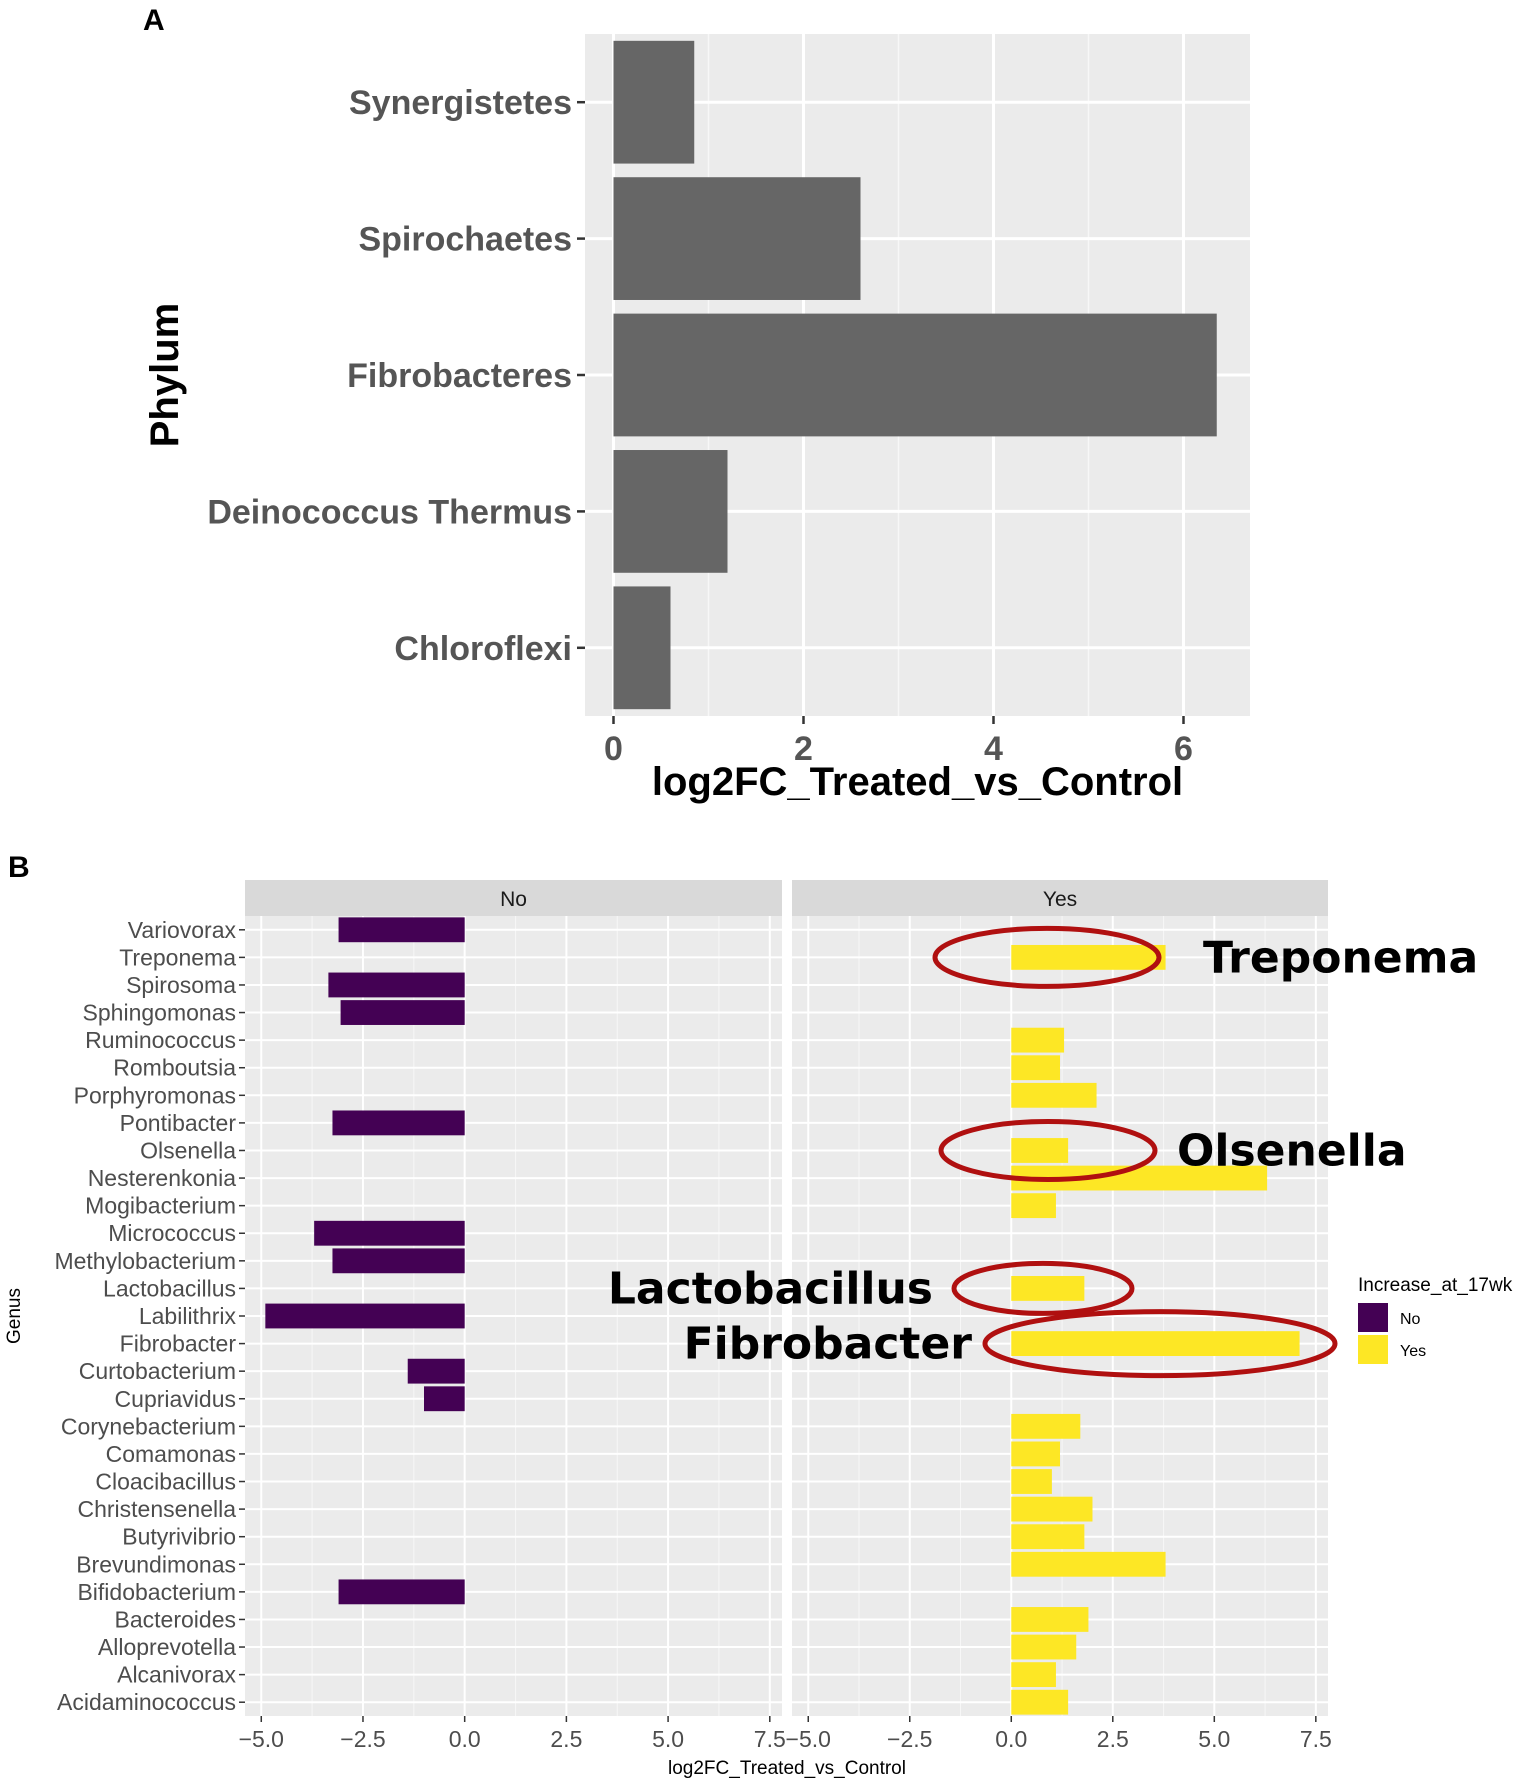 The height and width of the screenshot is (1789, 1536). What do you see at coordinates (402, 1012) in the screenshot?
I see `bar-no-sphingomonas` at bounding box center [402, 1012].